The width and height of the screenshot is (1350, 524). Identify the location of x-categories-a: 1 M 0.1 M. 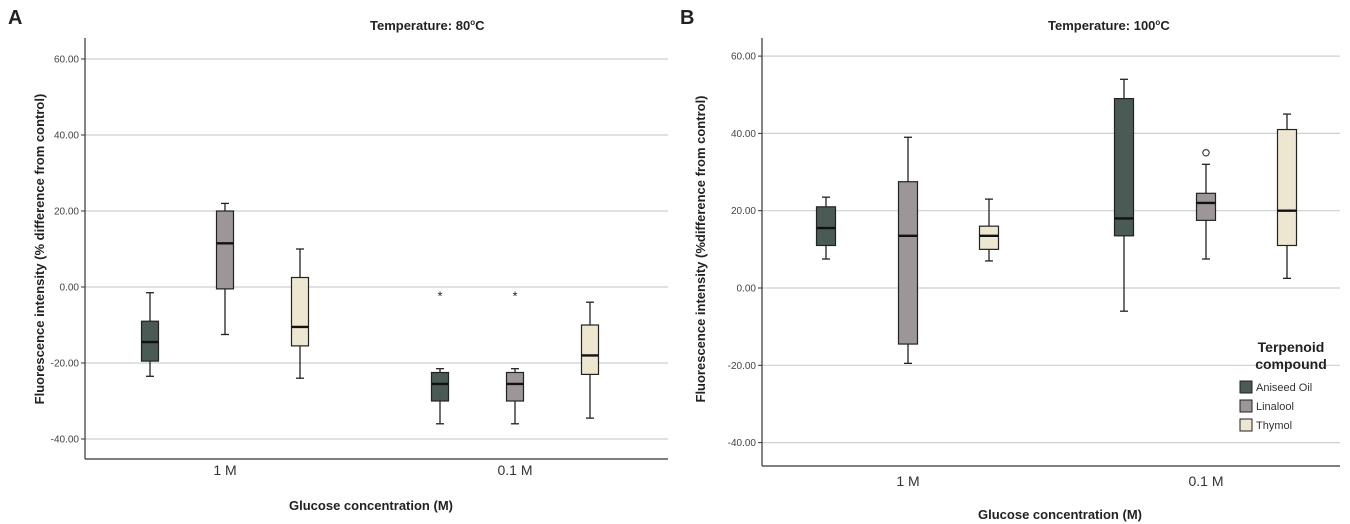
(372, 470).